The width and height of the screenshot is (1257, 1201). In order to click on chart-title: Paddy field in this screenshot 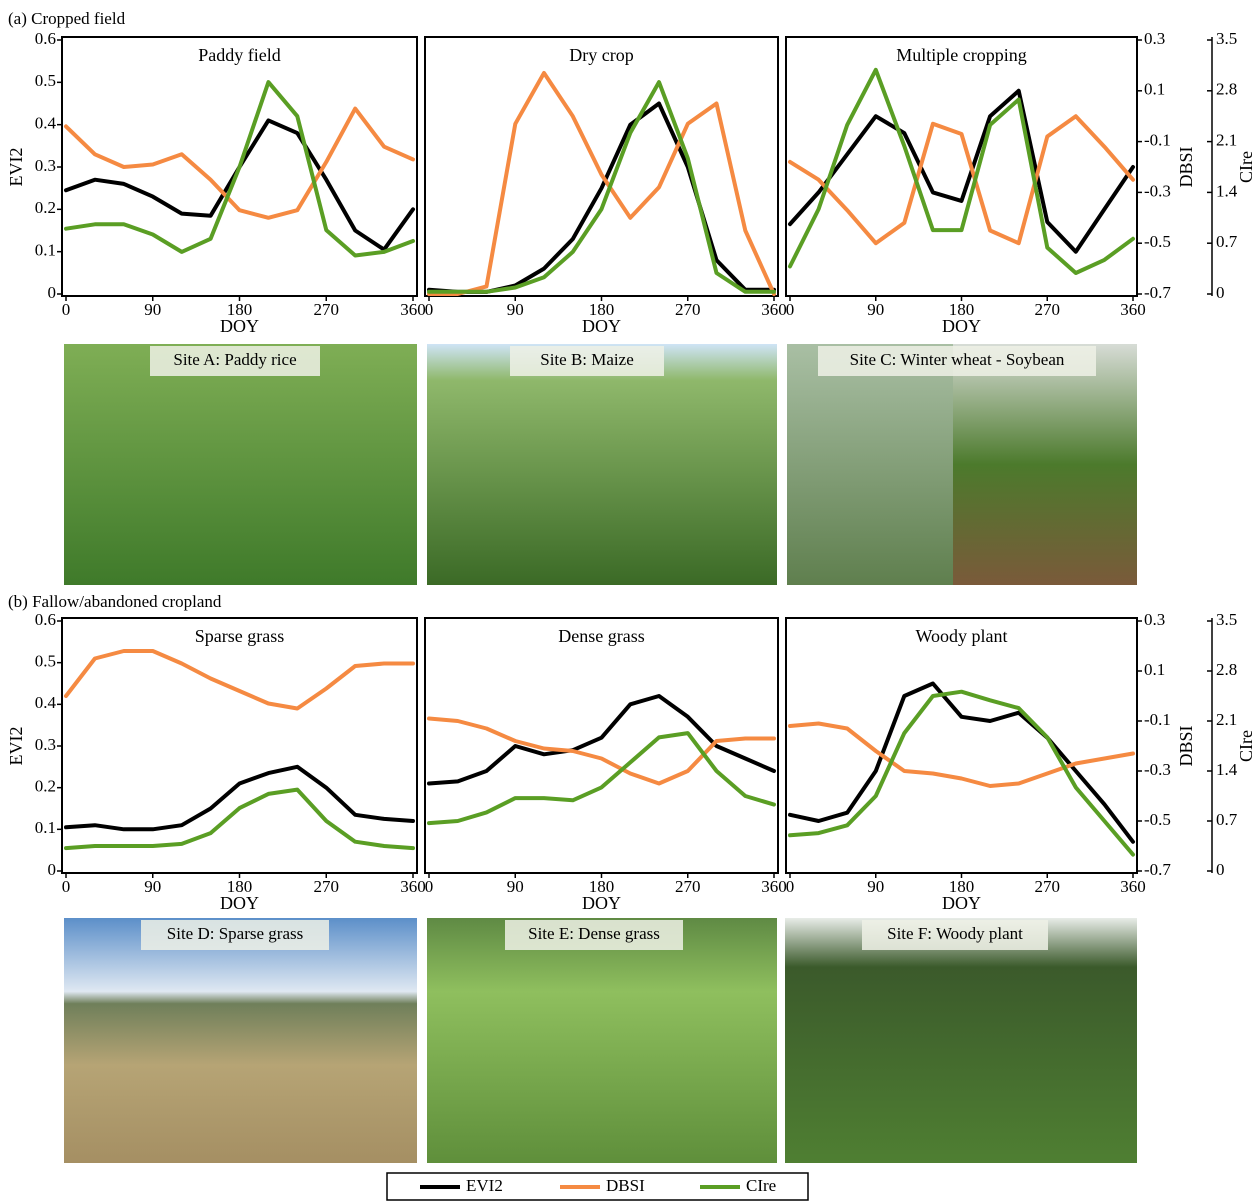, I will do `click(239, 55)`.